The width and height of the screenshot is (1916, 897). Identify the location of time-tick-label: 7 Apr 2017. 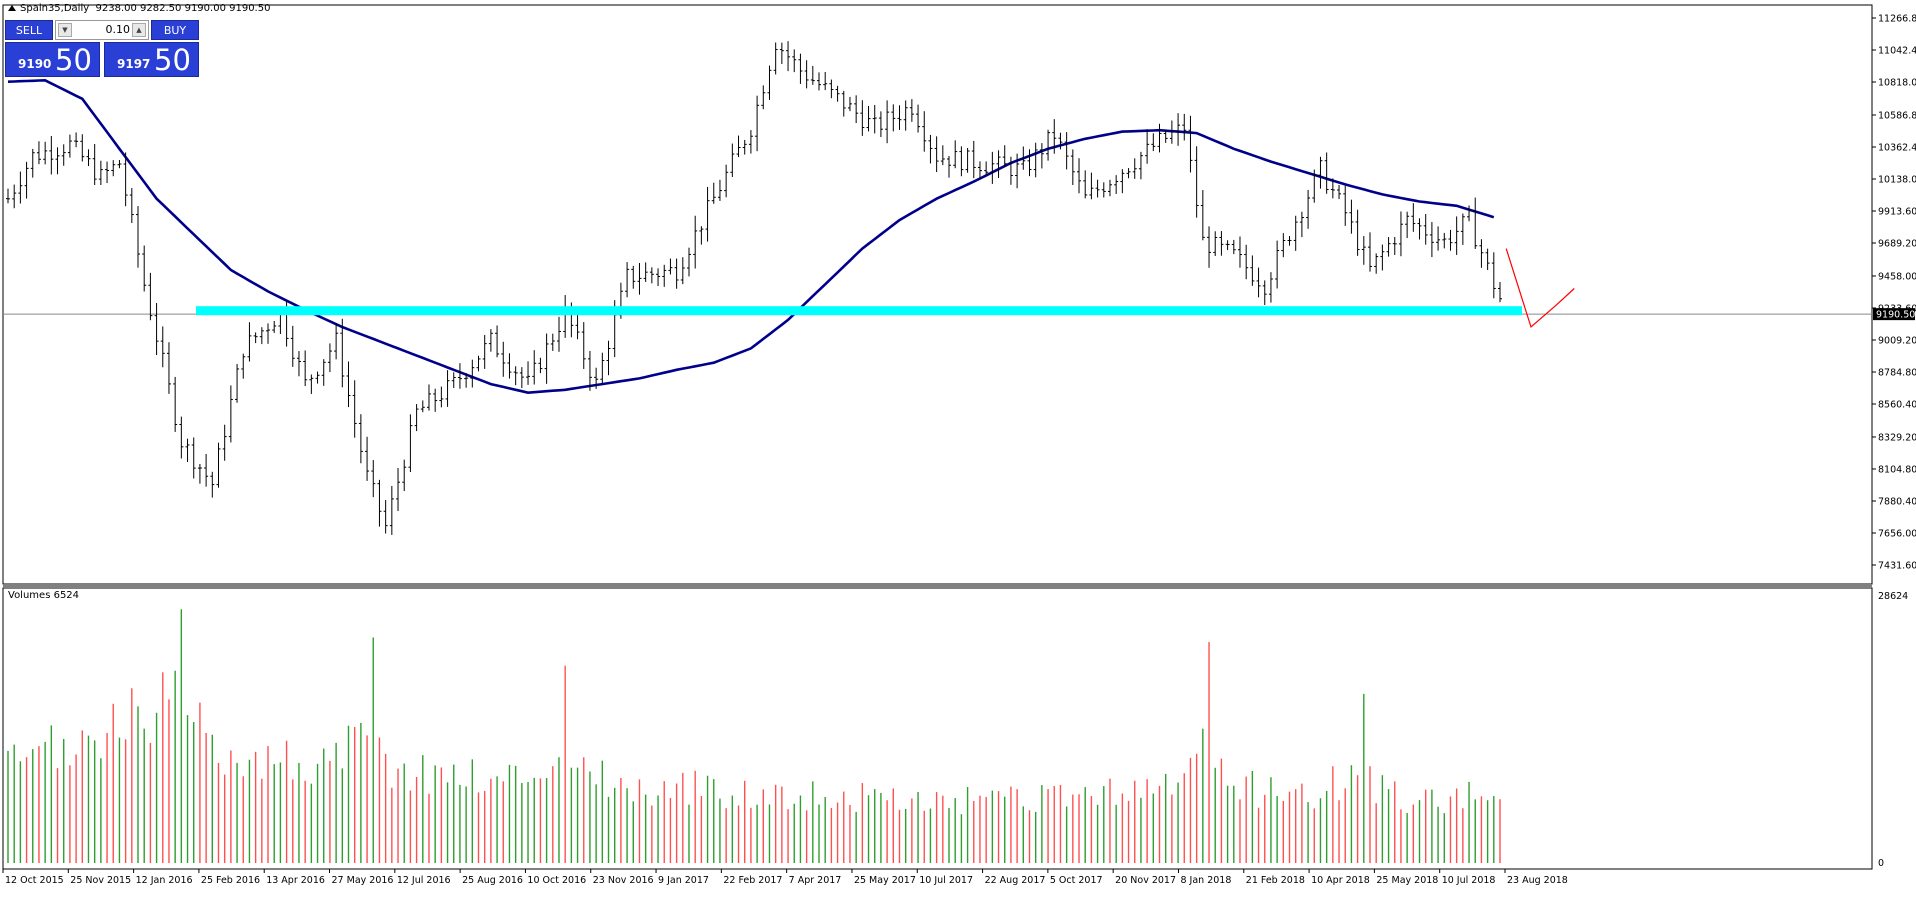
(815, 880).